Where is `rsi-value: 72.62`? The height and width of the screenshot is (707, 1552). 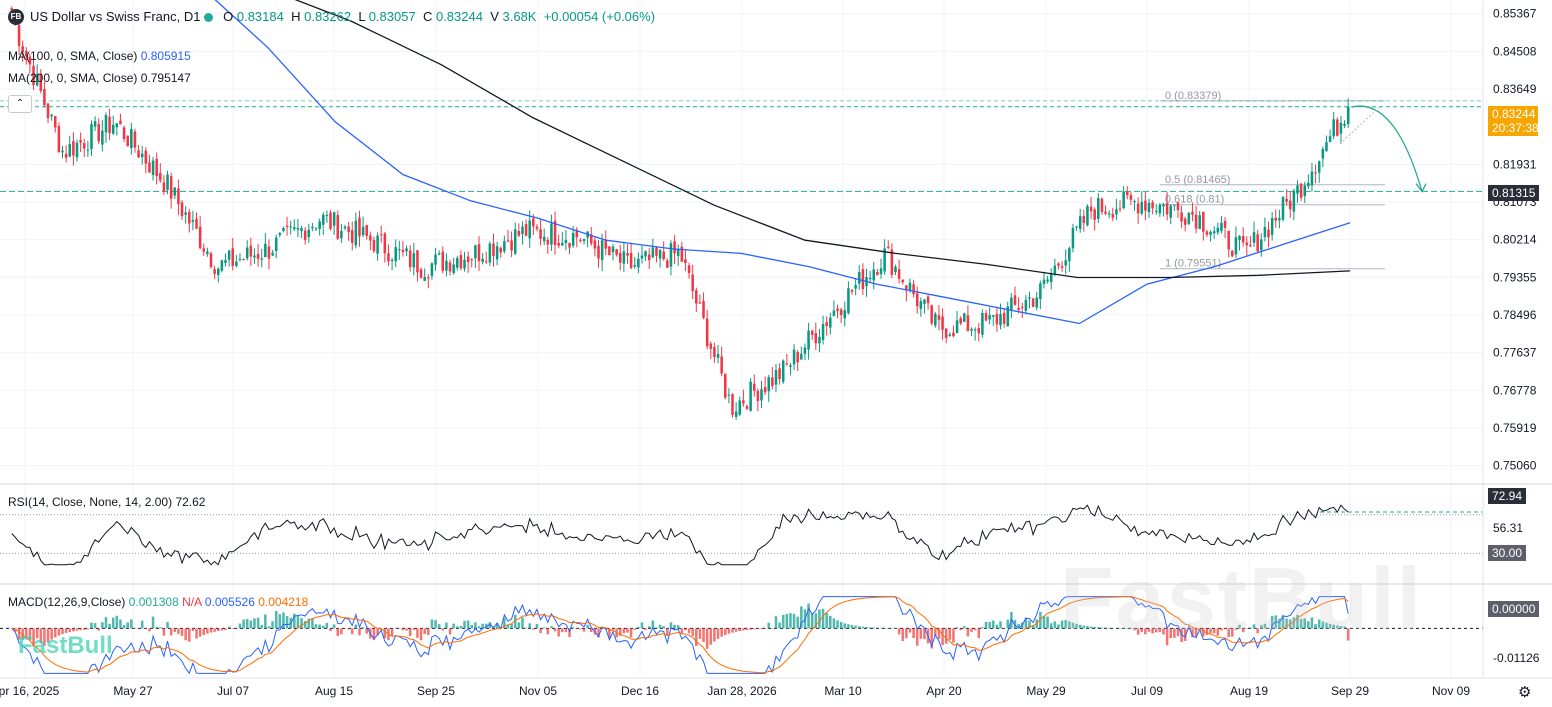
rsi-value: 72.62 is located at coordinates (190, 502).